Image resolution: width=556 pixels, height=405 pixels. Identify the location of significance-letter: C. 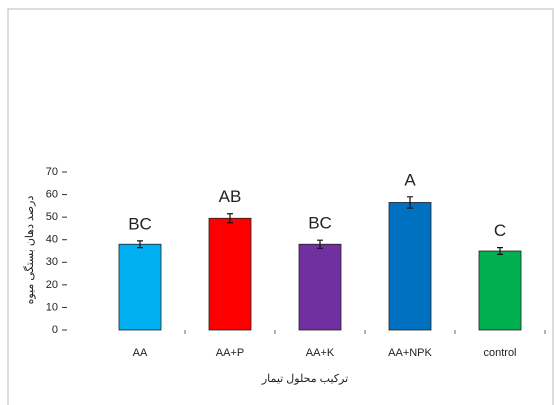
(500, 230).